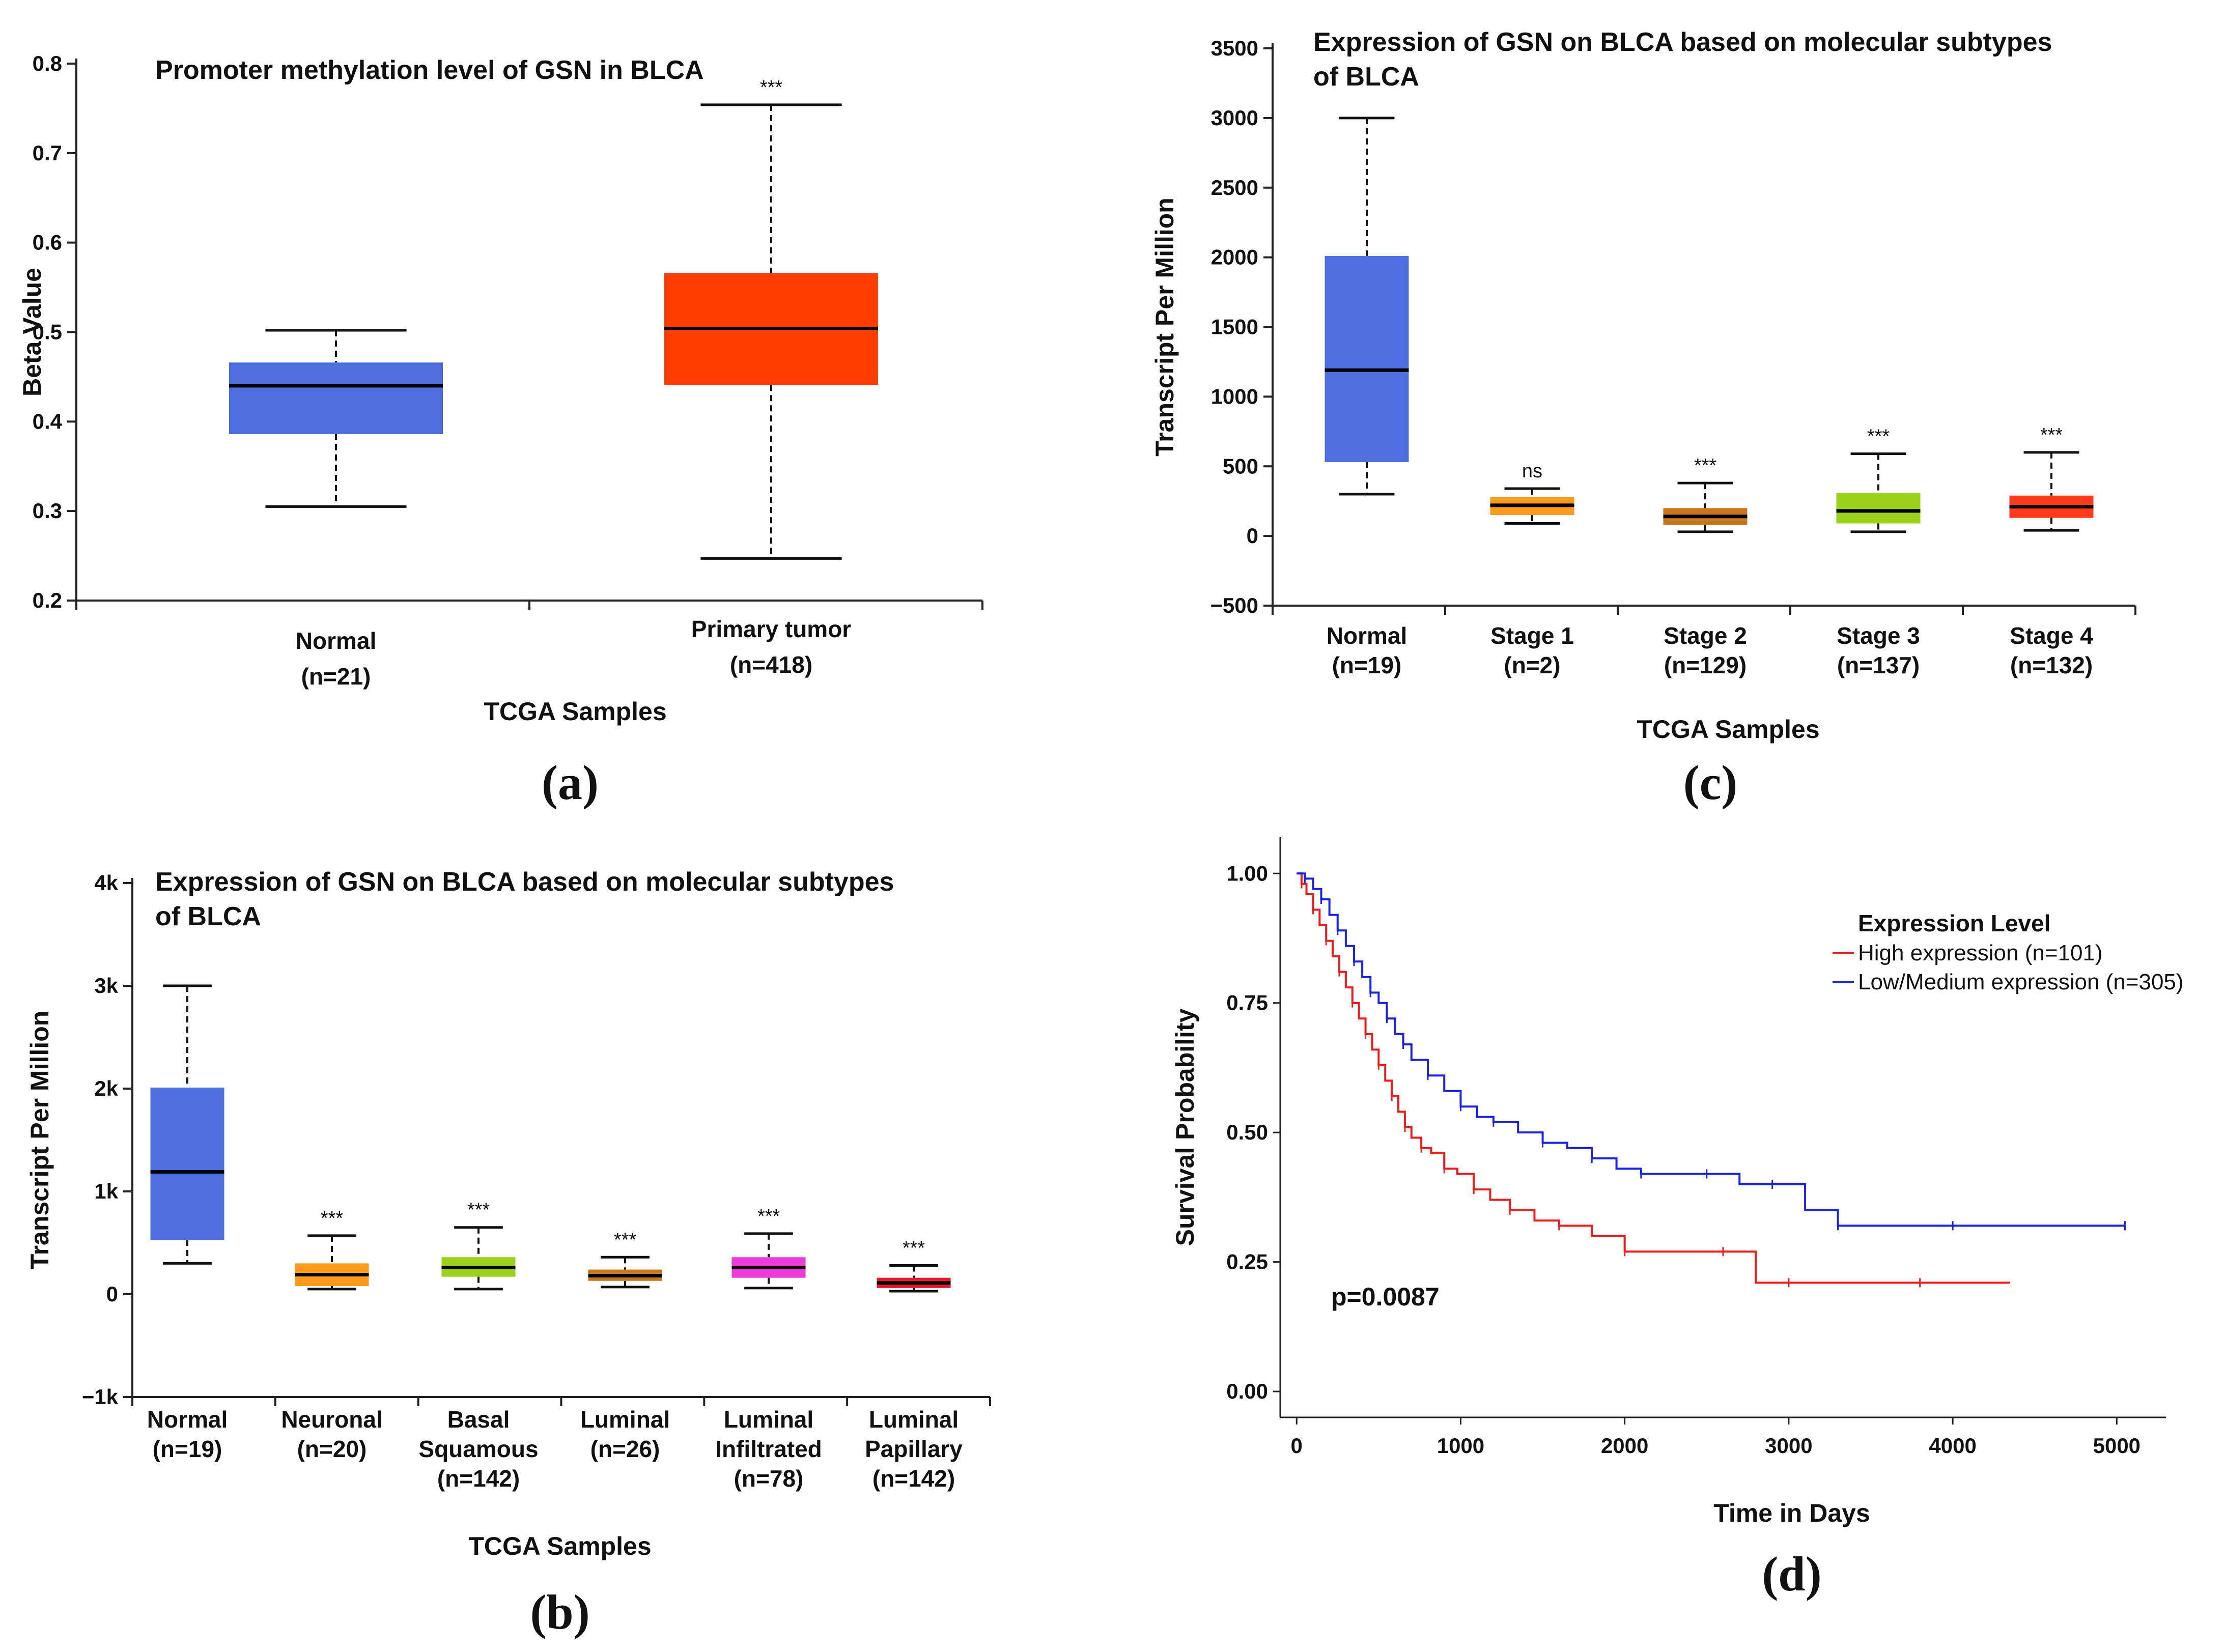 The height and width of the screenshot is (1652, 2225). What do you see at coordinates (336, 398) in the screenshot?
I see `a-box` at bounding box center [336, 398].